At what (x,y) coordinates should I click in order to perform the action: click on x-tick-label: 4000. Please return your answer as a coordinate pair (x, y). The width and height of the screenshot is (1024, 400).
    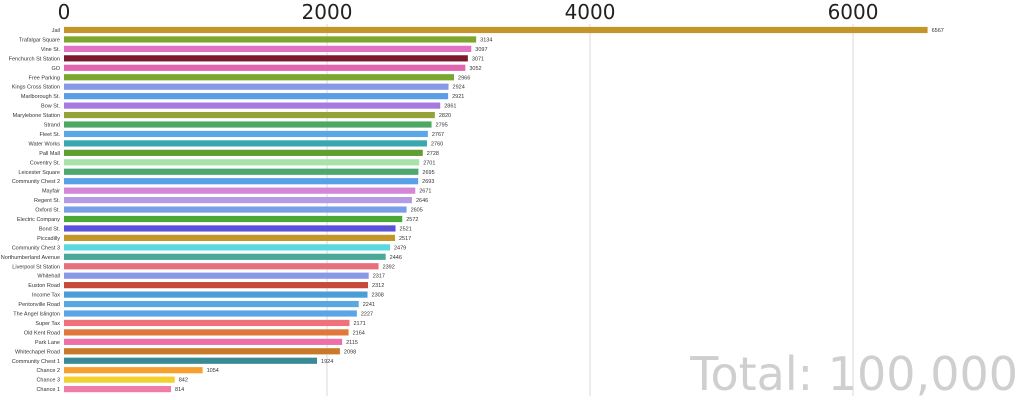
    Looking at the image, I should click on (590, 12).